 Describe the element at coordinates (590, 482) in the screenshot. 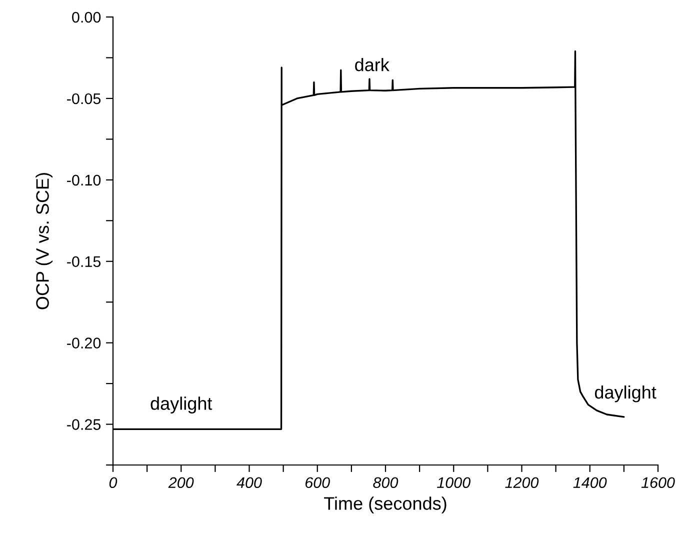

I see `x-tick-label: 1400` at that location.